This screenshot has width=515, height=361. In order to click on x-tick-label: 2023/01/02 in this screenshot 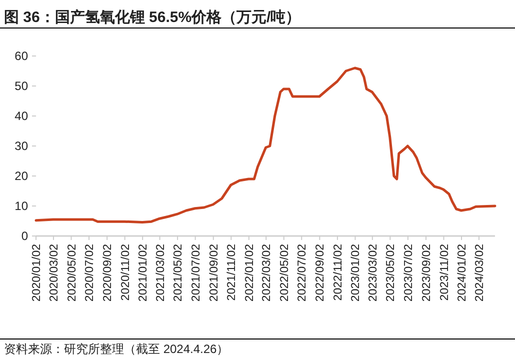, I will do `click(356, 273)`.